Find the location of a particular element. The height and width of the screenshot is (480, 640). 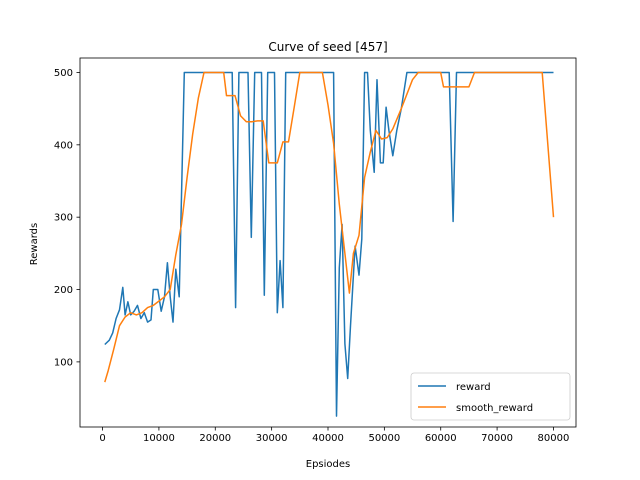

y-axis-ticks: 100 200 300 400 500 is located at coordinates (67, 218).